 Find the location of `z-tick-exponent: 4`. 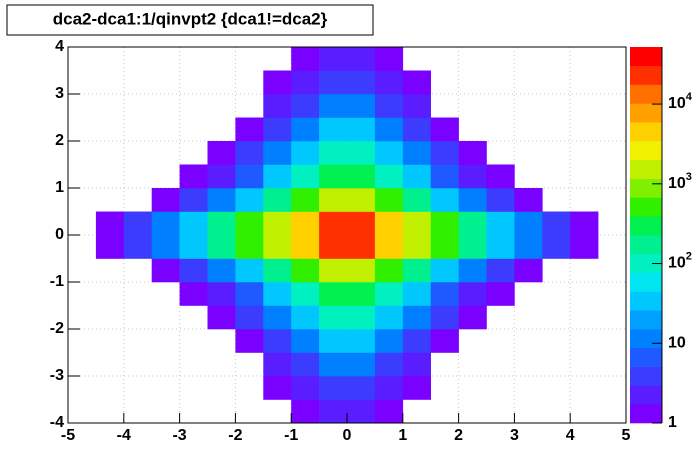

z-tick-exponent: 4 is located at coordinates (689, 97).